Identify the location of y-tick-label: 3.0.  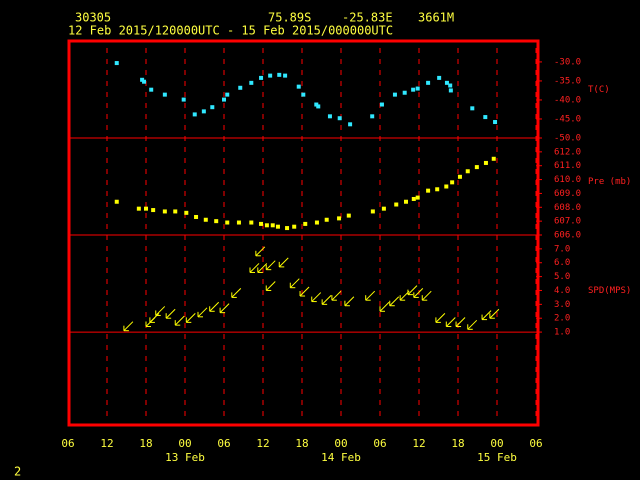
(562, 305).